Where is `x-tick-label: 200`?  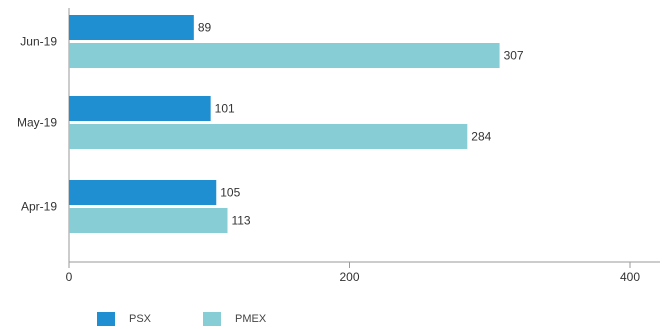 x-tick-label: 200 is located at coordinates (349, 277).